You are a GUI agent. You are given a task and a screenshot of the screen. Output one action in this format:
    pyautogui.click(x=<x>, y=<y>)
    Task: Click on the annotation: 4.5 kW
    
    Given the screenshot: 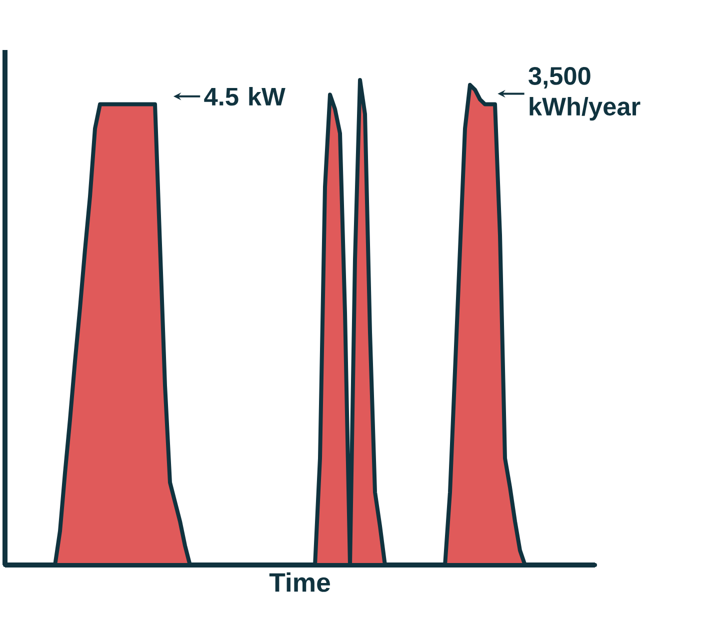 What is the action you would take?
    pyautogui.click(x=245, y=96)
    